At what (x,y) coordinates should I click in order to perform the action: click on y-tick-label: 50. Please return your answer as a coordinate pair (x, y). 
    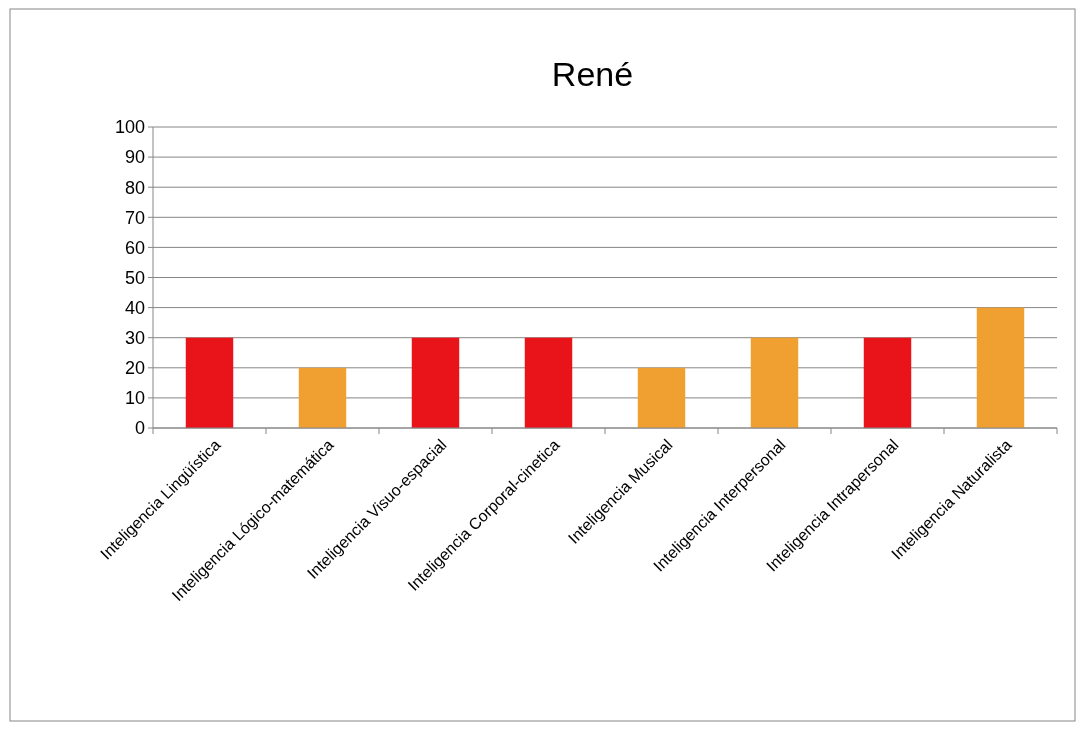
    Looking at the image, I should click on (134, 277).